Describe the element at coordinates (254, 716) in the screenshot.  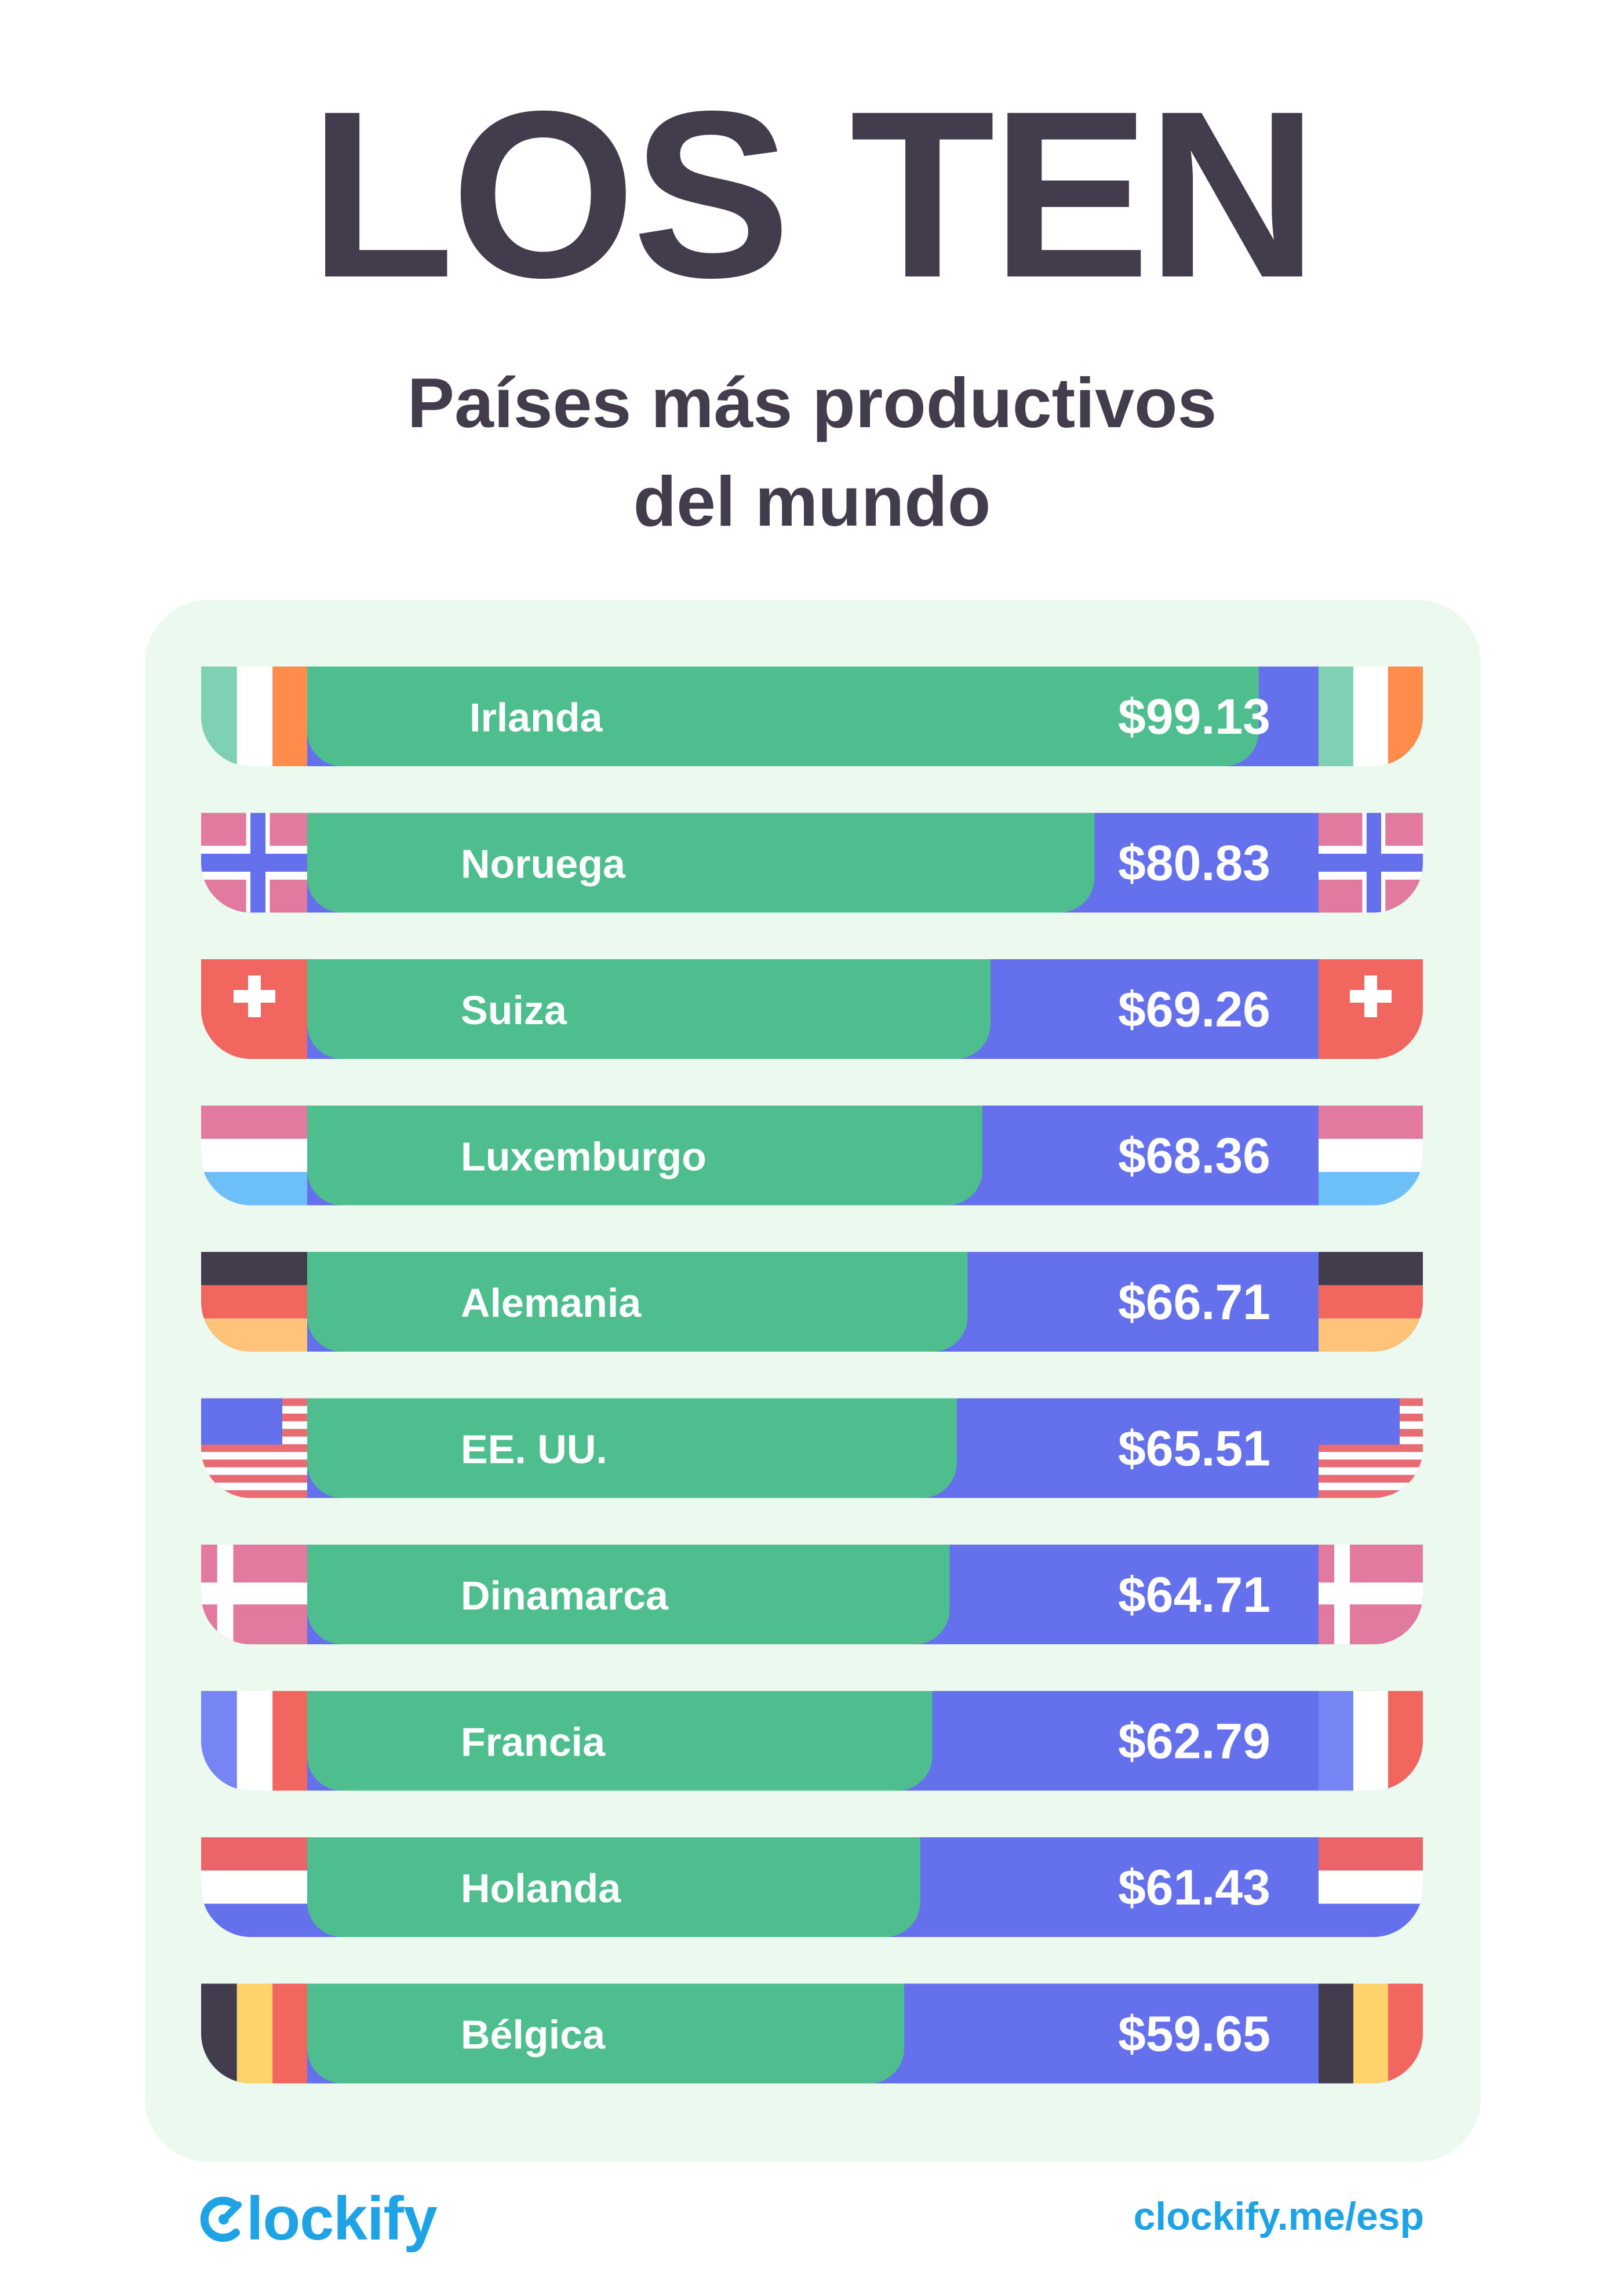
I see `flag-left-ireland` at that location.